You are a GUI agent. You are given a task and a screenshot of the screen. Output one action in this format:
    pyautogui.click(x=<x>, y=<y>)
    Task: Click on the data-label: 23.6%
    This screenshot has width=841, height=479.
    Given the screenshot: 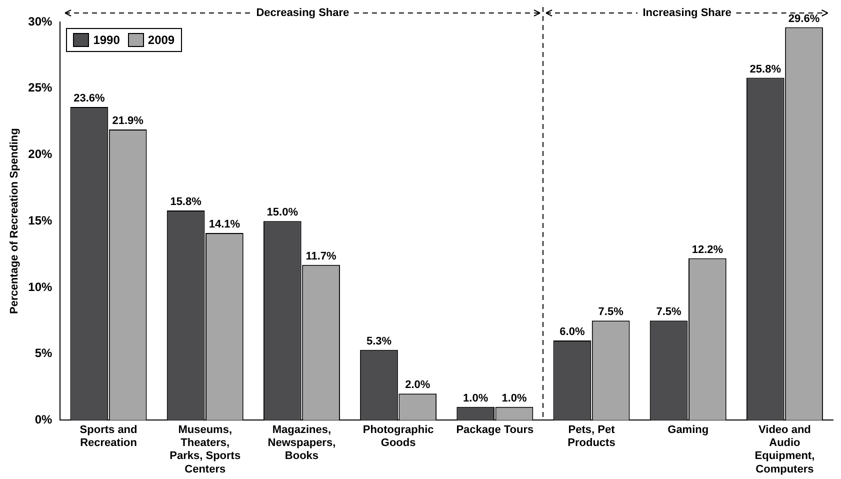 What is the action you would take?
    pyautogui.click(x=90, y=98)
    